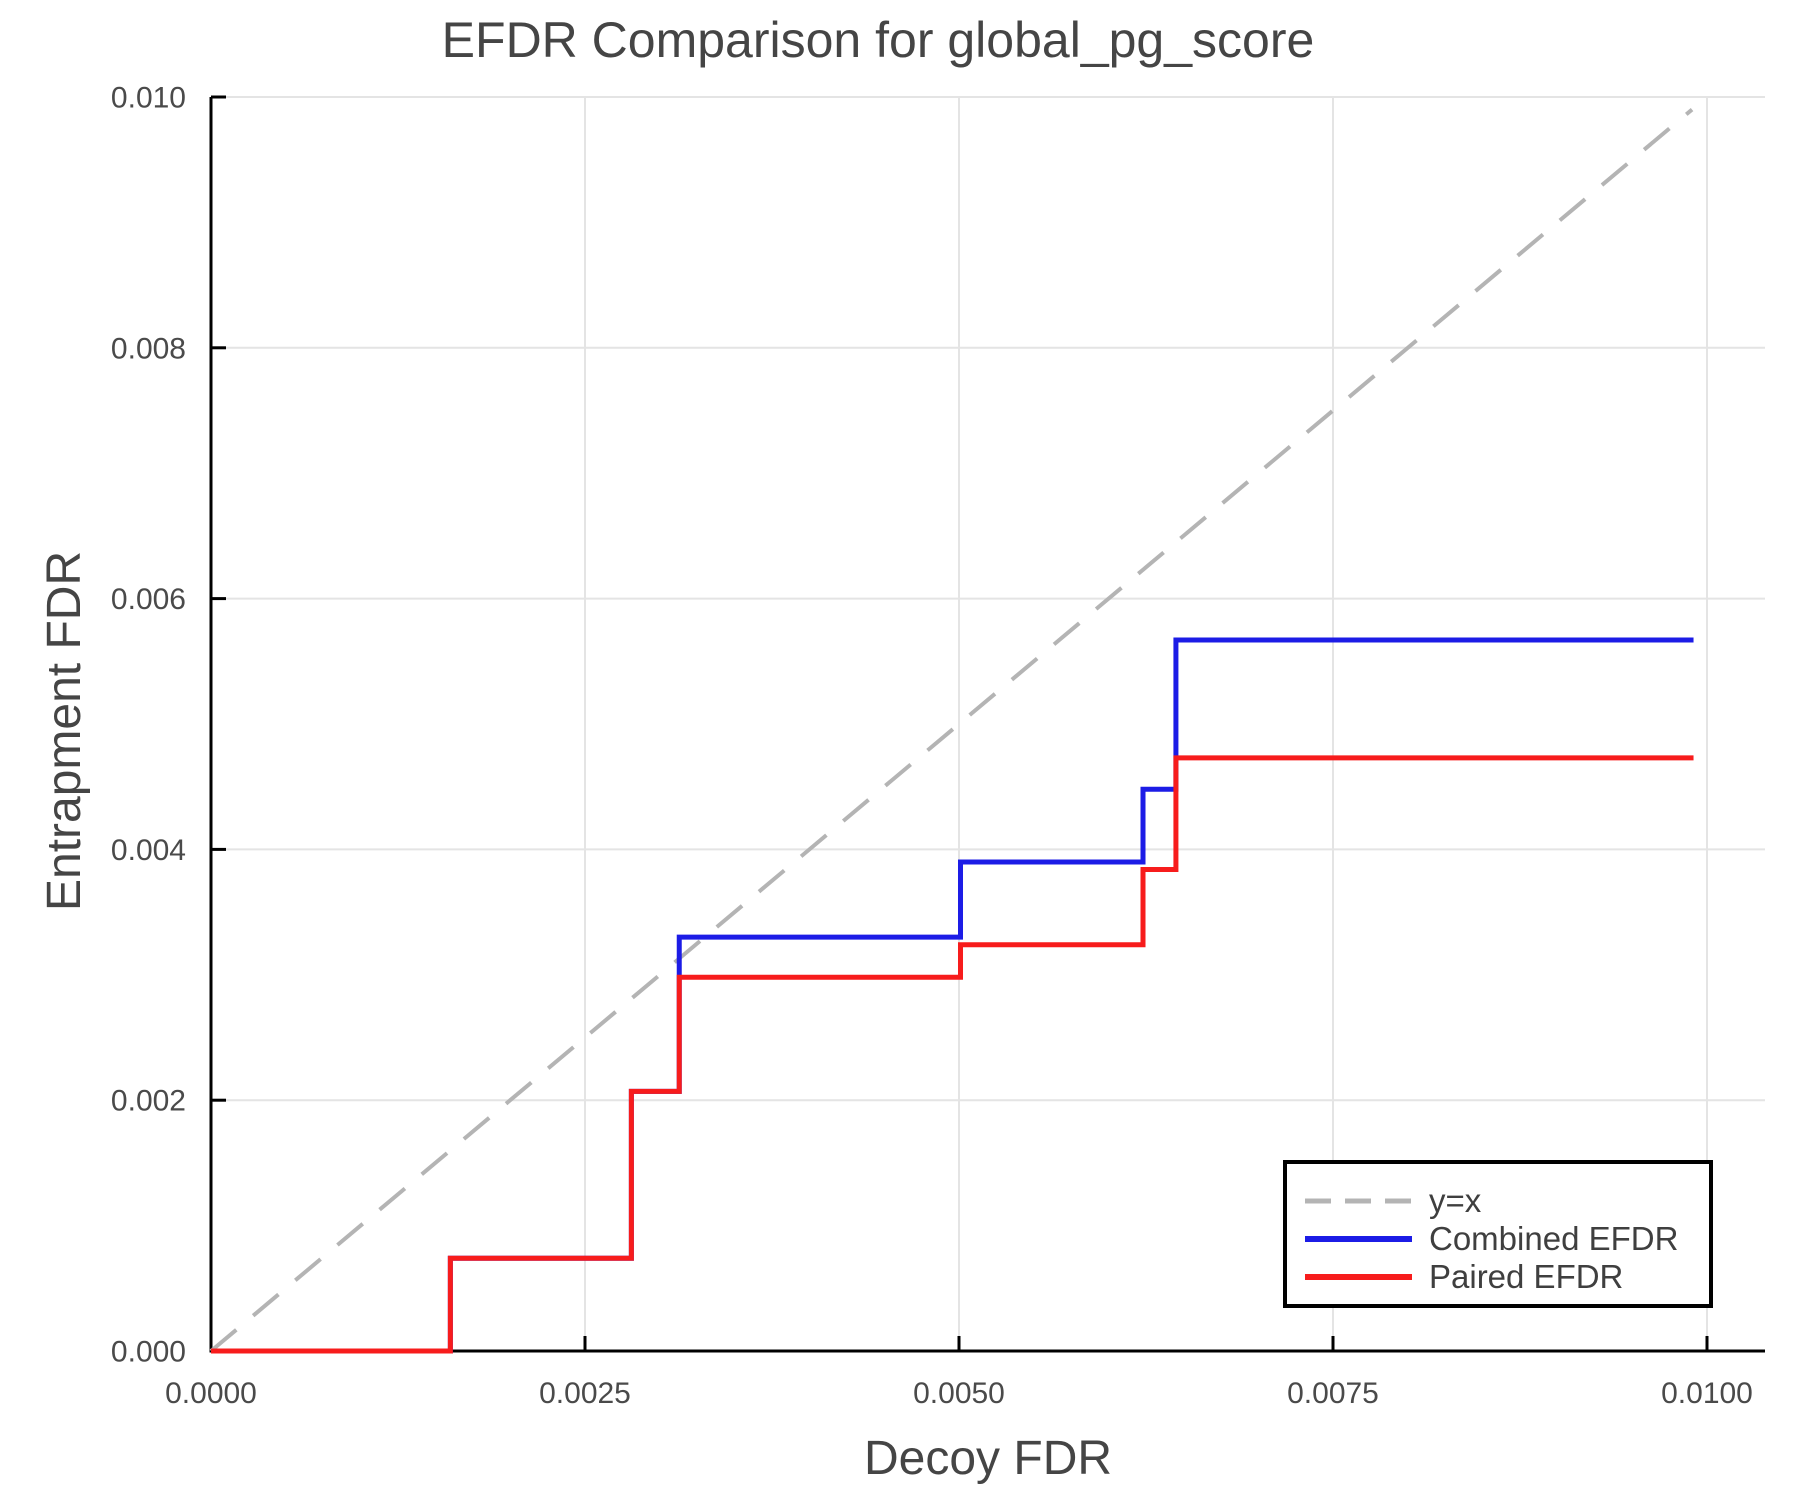  What do you see at coordinates (878, 40) in the screenshot?
I see `chart-title: EFDR Comparison for global_pg_score` at bounding box center [878, 40].